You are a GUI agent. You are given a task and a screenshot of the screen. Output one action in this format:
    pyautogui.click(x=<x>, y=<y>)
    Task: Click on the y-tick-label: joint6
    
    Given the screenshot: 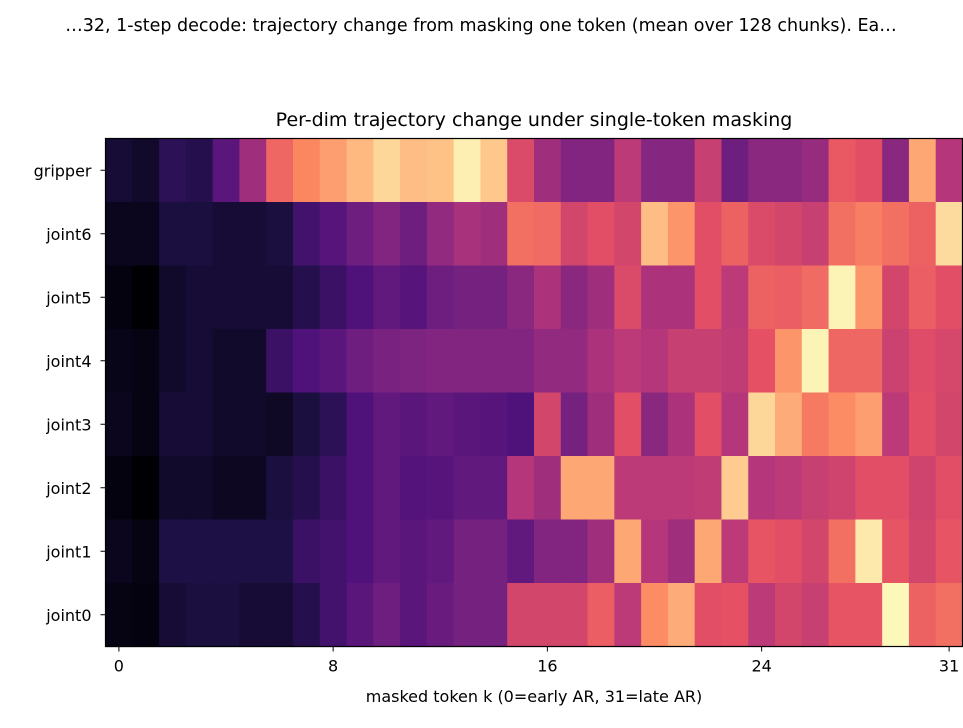 What is the action you would take?
    pyautogui.click(x=68, y=234)
    